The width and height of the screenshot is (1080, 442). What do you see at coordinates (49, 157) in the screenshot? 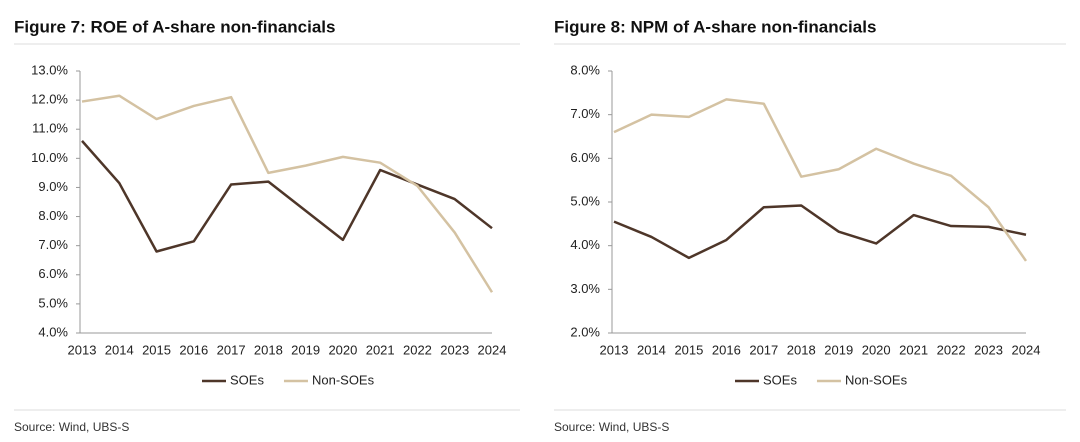
I see `y-tick-label: 10.0%` at bounding box center [49, 157].